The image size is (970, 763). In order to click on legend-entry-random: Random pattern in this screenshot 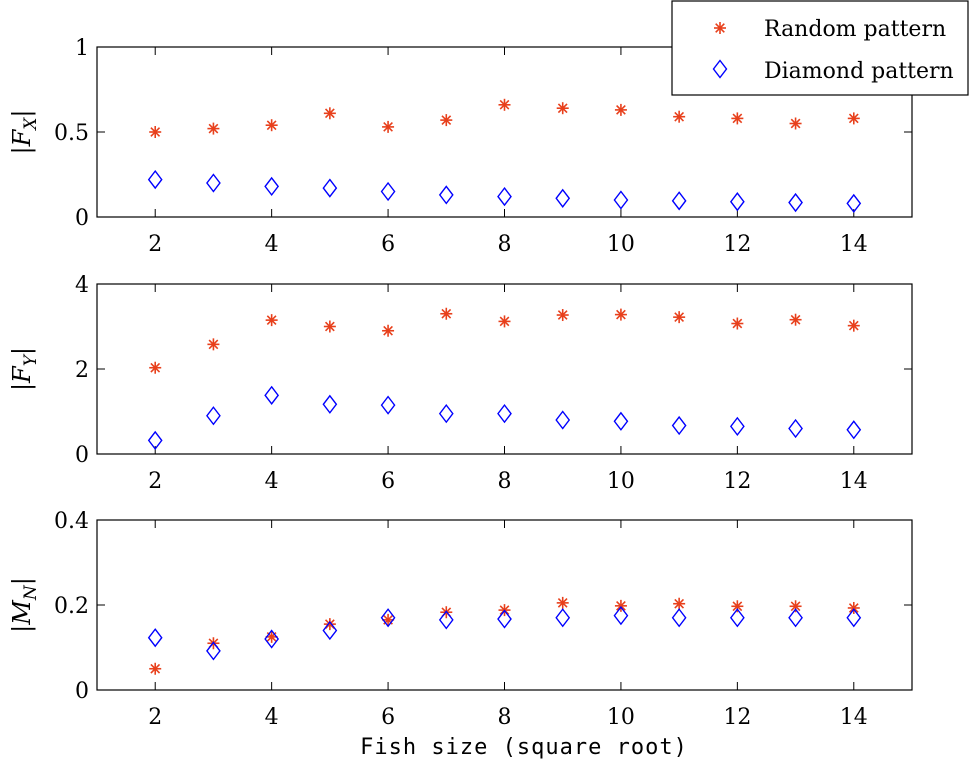, I will do `click(830, 29)`.